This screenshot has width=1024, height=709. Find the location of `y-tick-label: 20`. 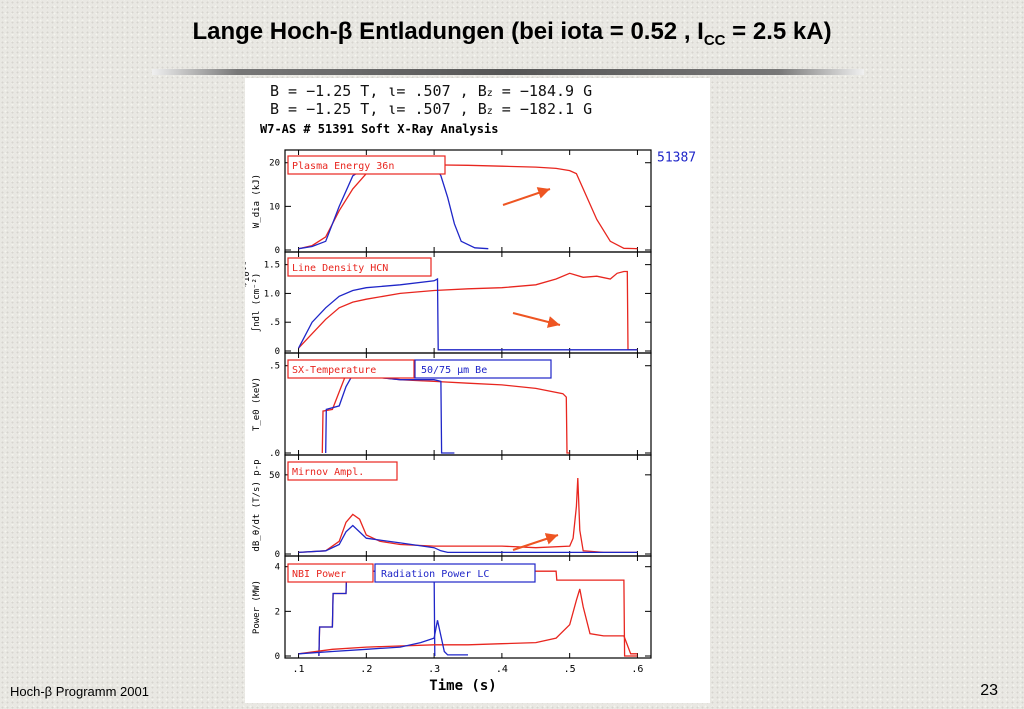

y-tick-label: 20 is located at coordinates (274, 164).